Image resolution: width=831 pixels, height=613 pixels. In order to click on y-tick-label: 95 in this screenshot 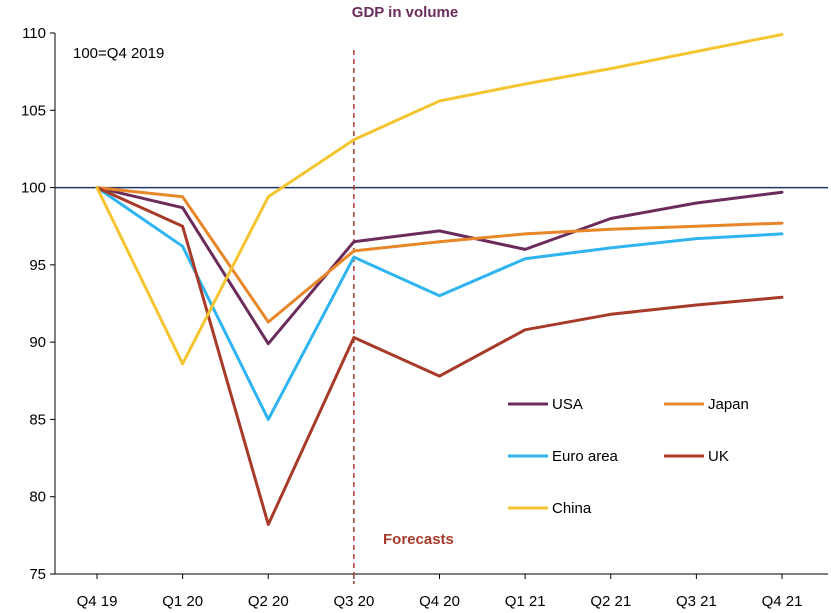, I will do `click(37, 265)`.